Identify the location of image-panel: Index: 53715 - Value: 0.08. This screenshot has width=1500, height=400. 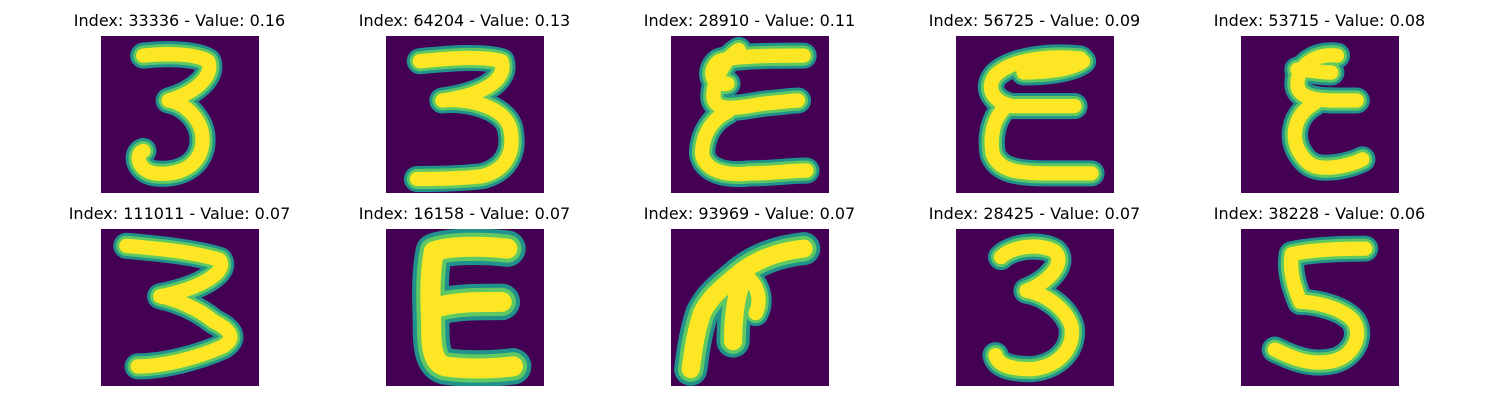
(1319, 101).